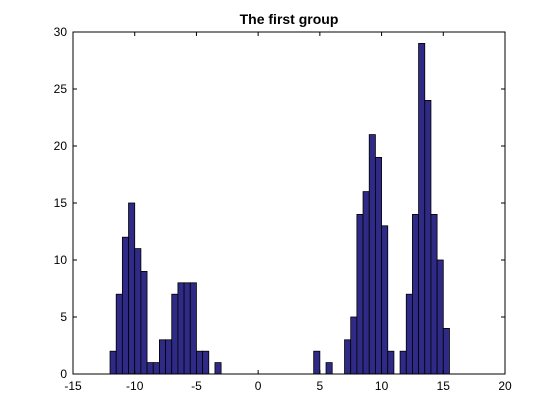  Describe the element at coordinates (63, 374) in the screenshot. I see `y-tick-label: 0` at that location.